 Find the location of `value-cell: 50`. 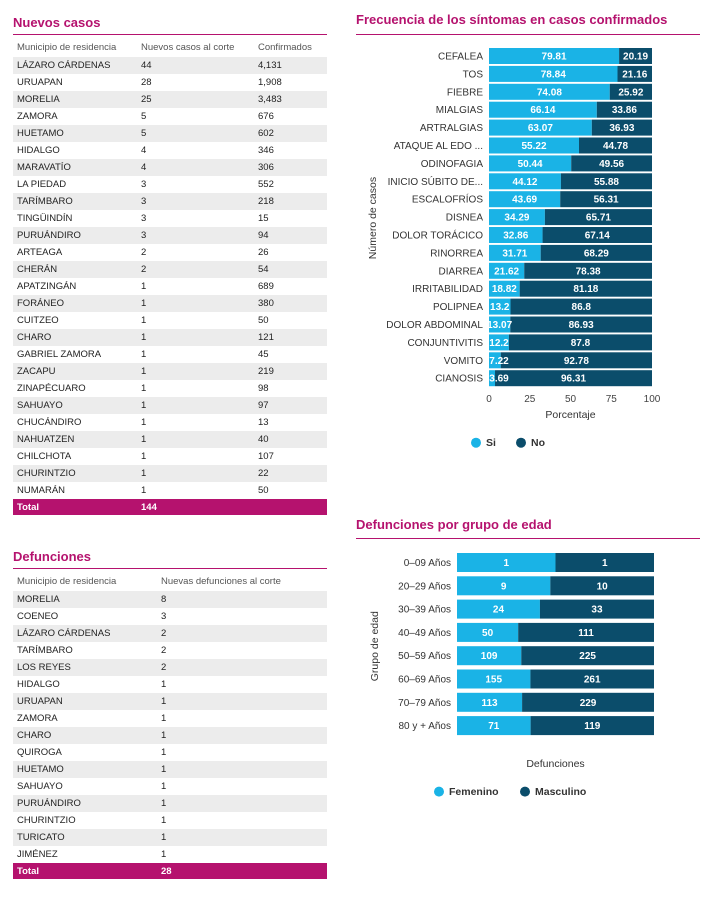

value-cell: 50 is located at coordinates (263, 490).